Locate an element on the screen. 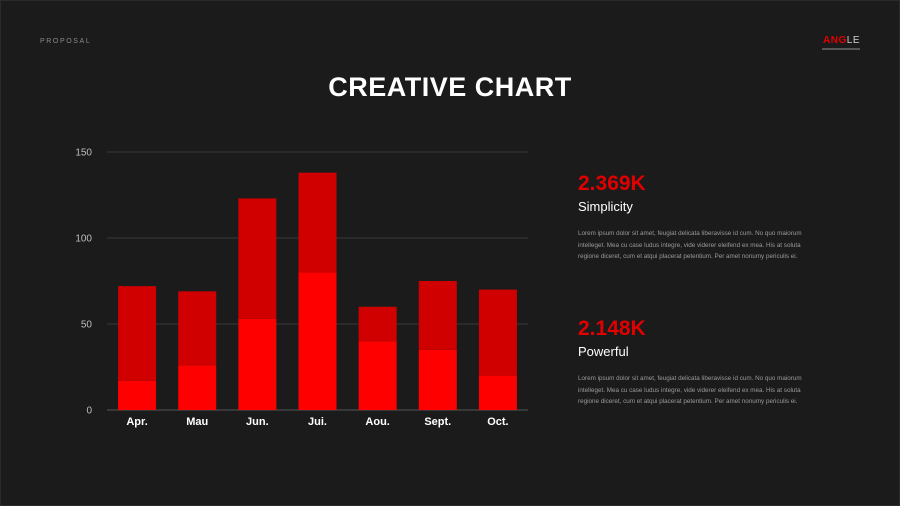  logo-tagline-mark is located at coordinates (841, 49).